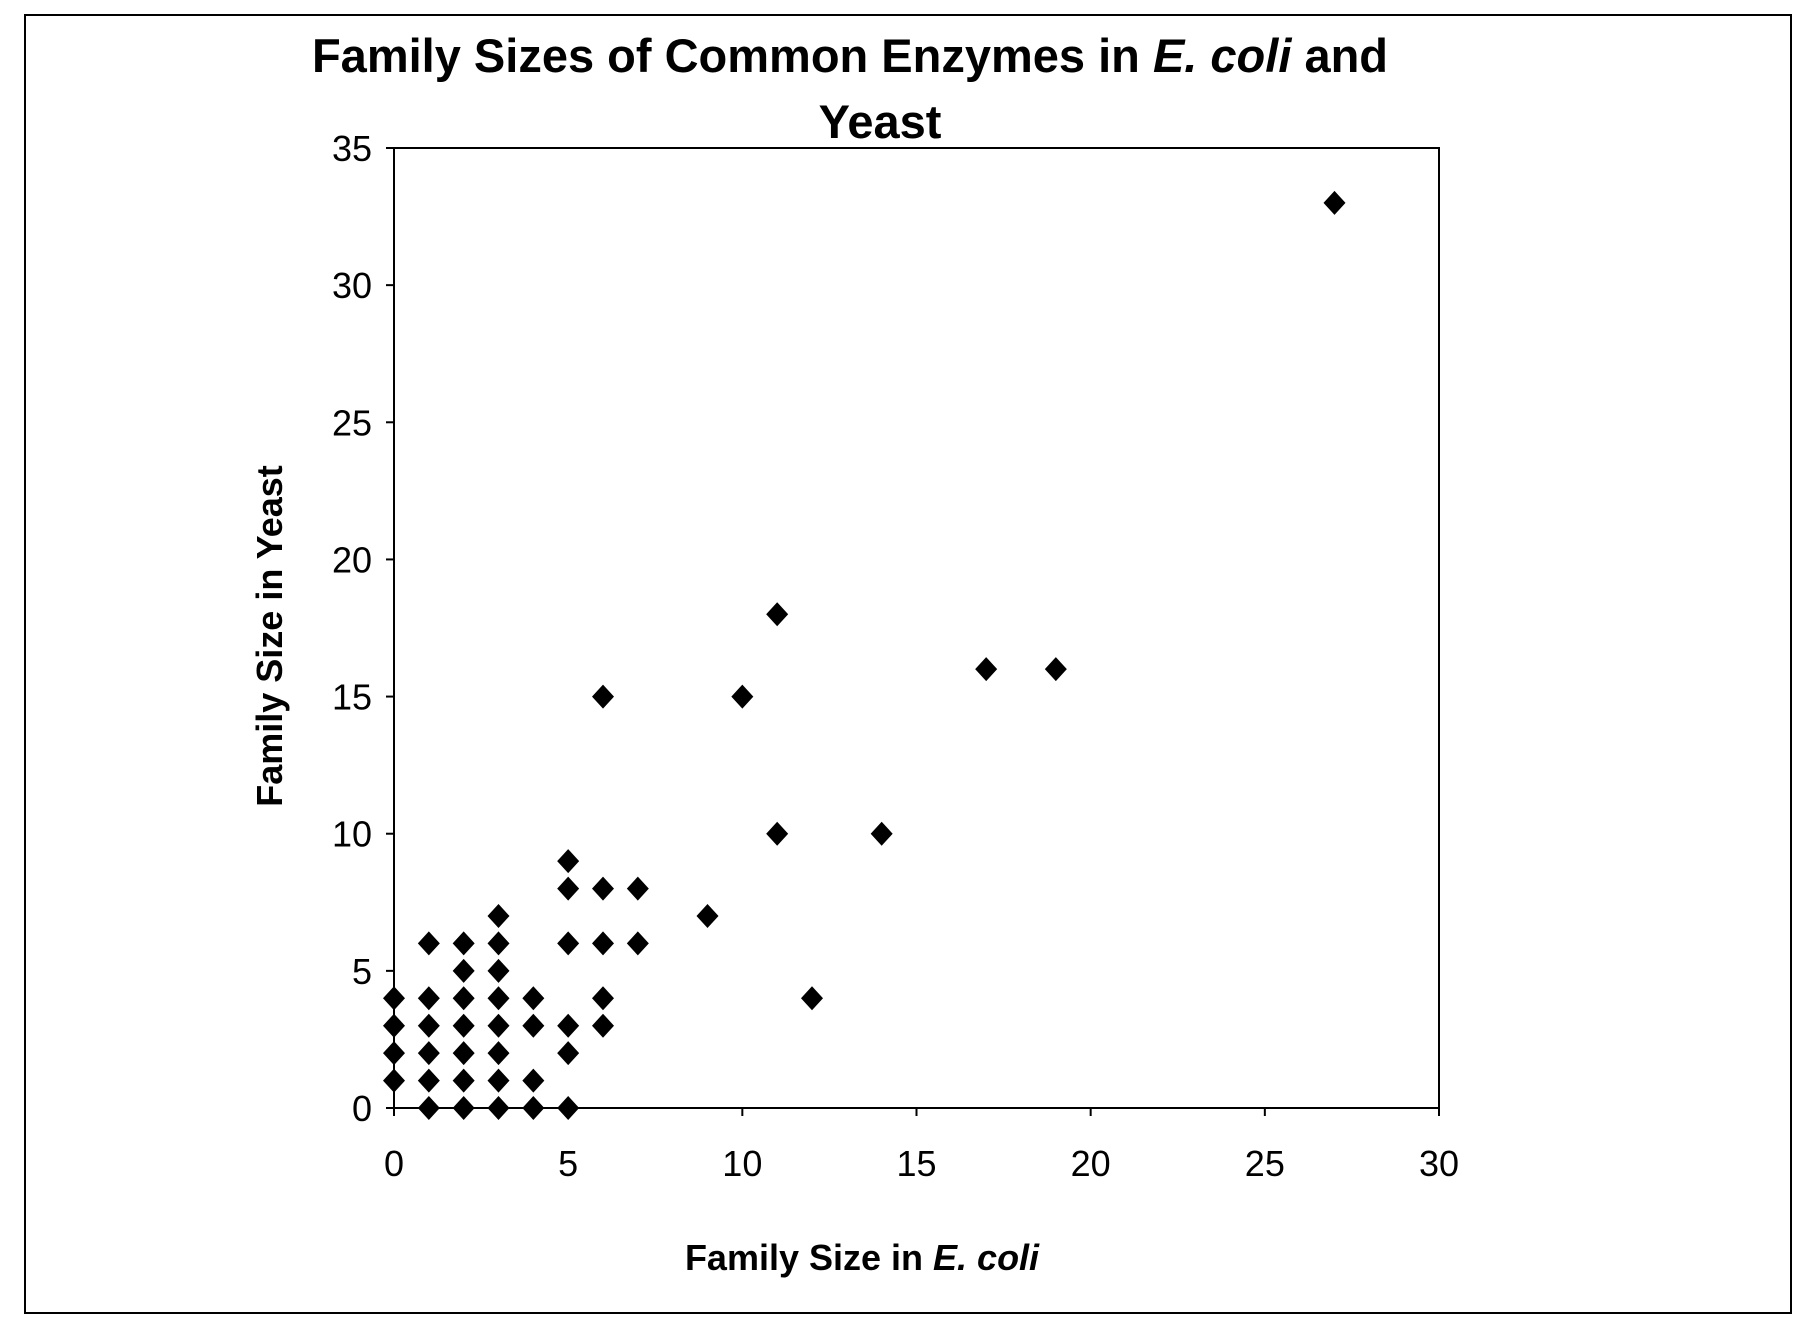 Image resolution: width=1800 pixels, height=1326 pixels. Describe the element at coordinates (1339, 55) in the screenshot. I see `chart-title-suffix: and` at that location.